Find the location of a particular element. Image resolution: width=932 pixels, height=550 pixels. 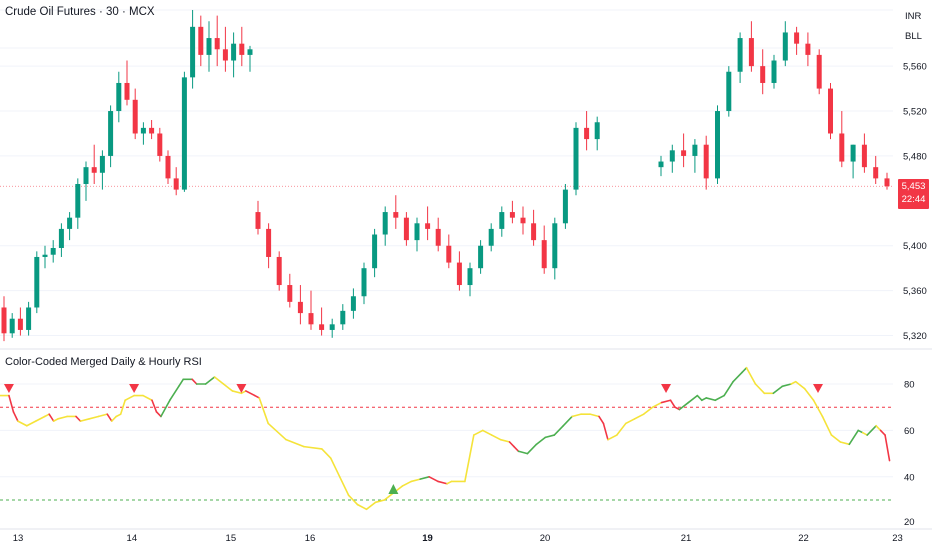

price-tick-label: 5,560 is located at coordinates (915, 67).